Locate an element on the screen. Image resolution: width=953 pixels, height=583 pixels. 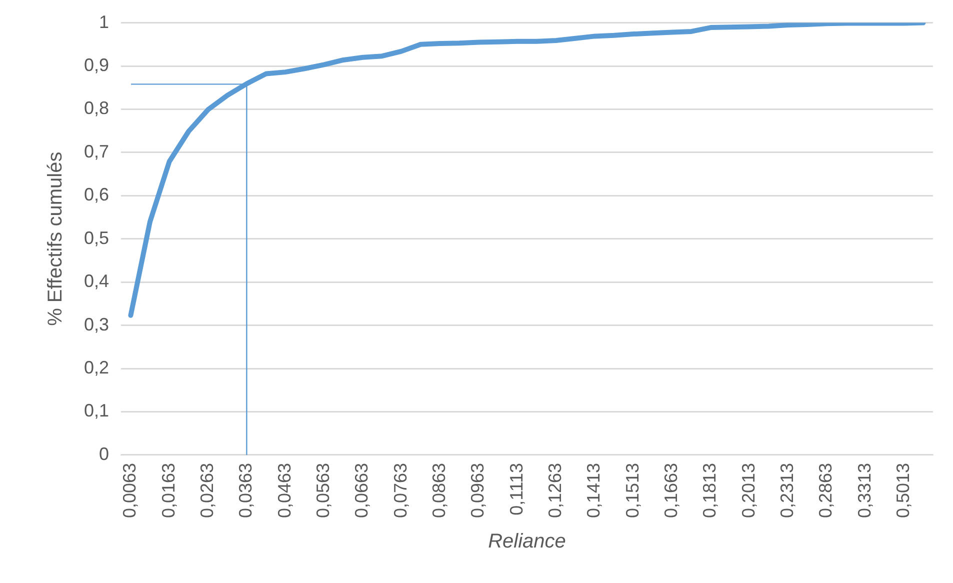
y-tick-label: 0,1 is located at coordinates (97, 410).